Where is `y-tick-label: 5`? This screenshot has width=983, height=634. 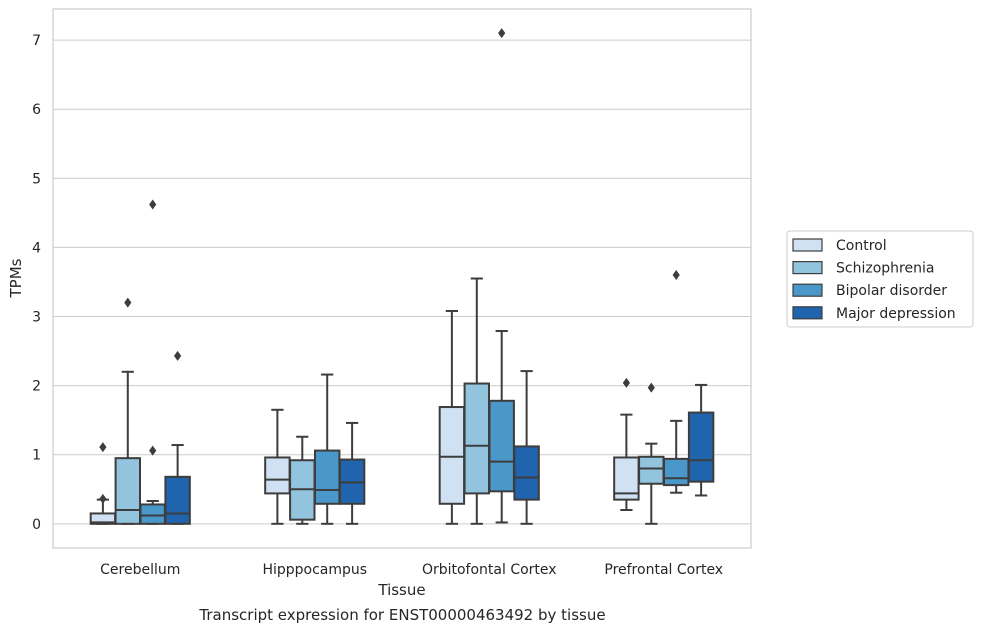
y-tick-label: 5 is located at coordinates (36, 179).